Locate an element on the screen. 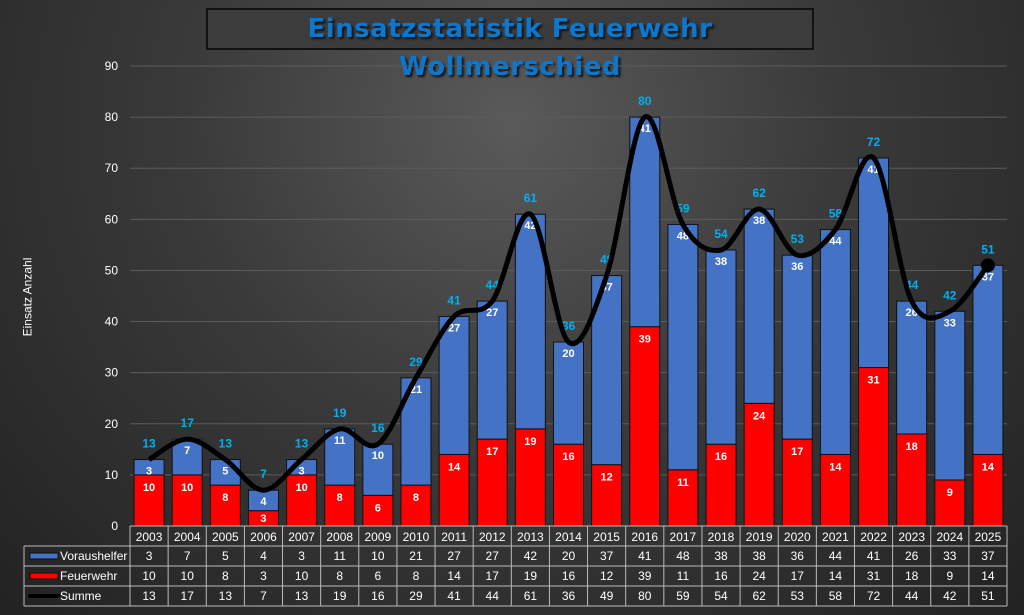  x-tick-label: 2021 is located at coordinates (835, 537).